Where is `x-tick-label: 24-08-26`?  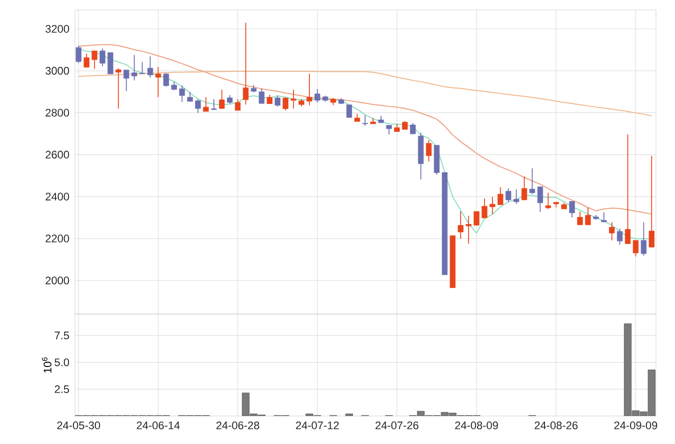 x-tick-label: 24-08-26 is located at coordinates (556, 426).